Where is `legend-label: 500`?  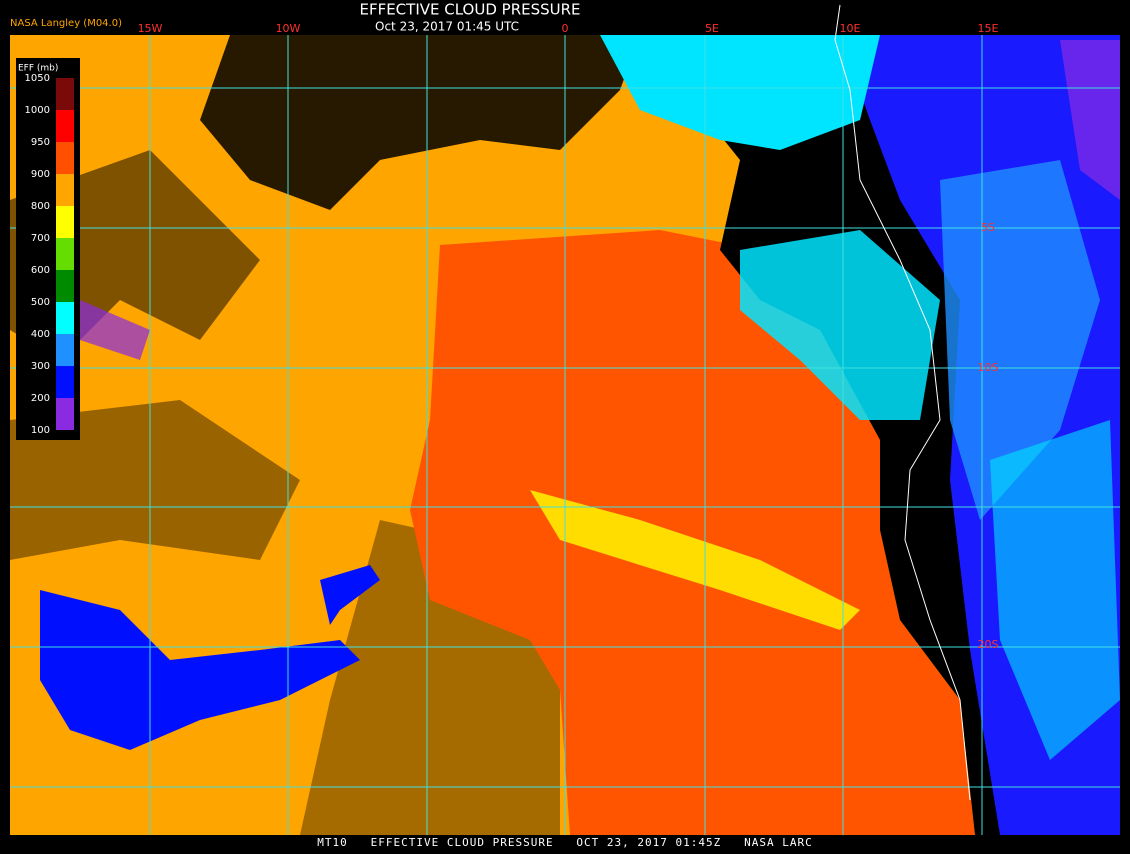
legend-label: 500 is located at coordinates (40, 302).